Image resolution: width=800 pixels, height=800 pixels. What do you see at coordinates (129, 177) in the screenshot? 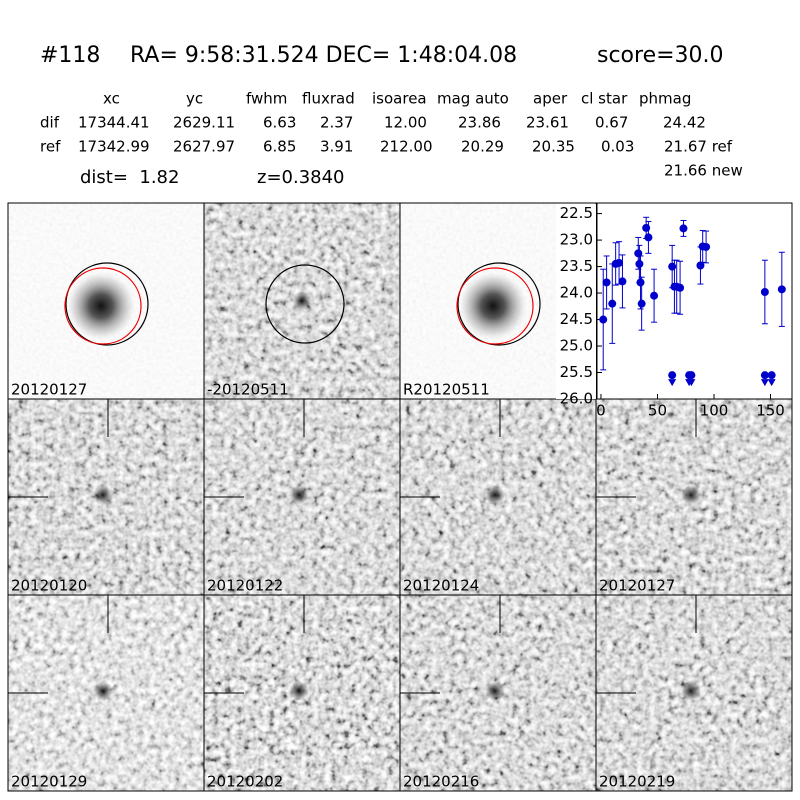
I see `dist: dist= 1.82` at bounding box center [129, 177].